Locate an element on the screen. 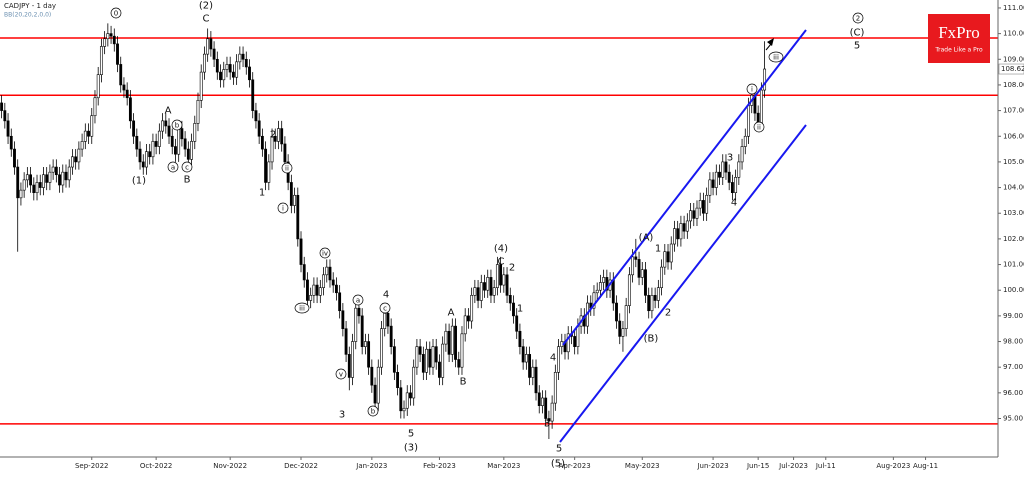  wave-label: b is located at coordinates (373, 412).